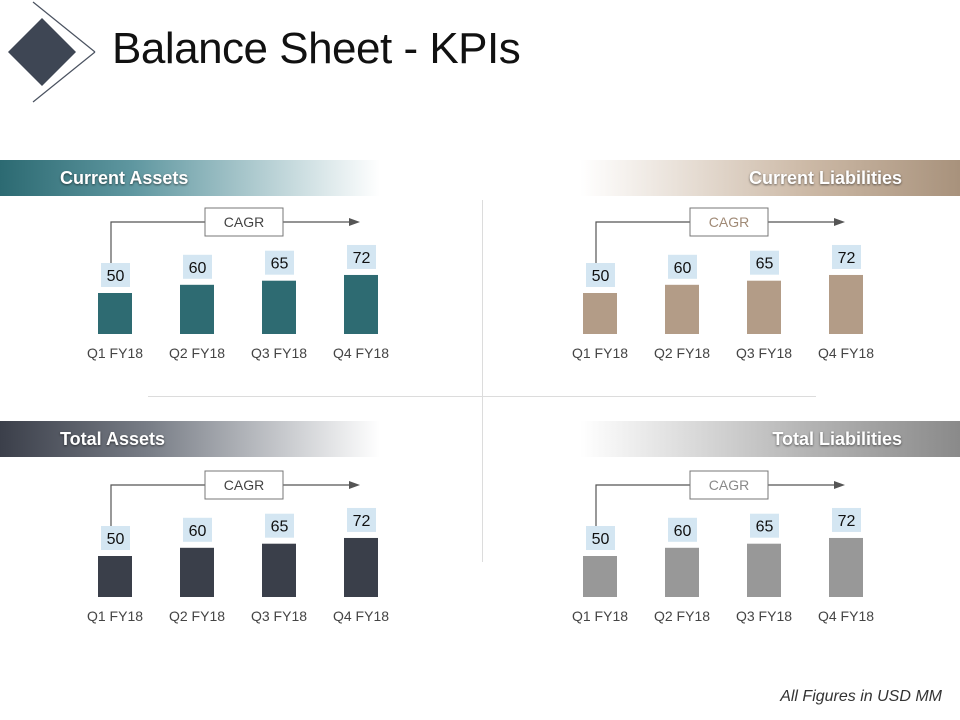 The image size is (960, 720). What do you see at coordinates (52, 52) in the screenshot?
I see `diamond-logo-icon` at bounding box center [52, 52].